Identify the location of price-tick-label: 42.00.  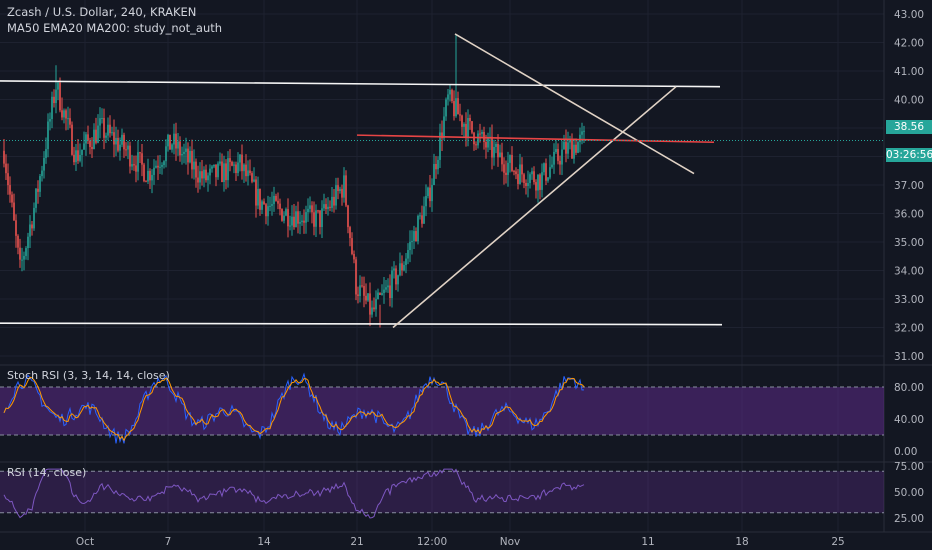
(909, 44).